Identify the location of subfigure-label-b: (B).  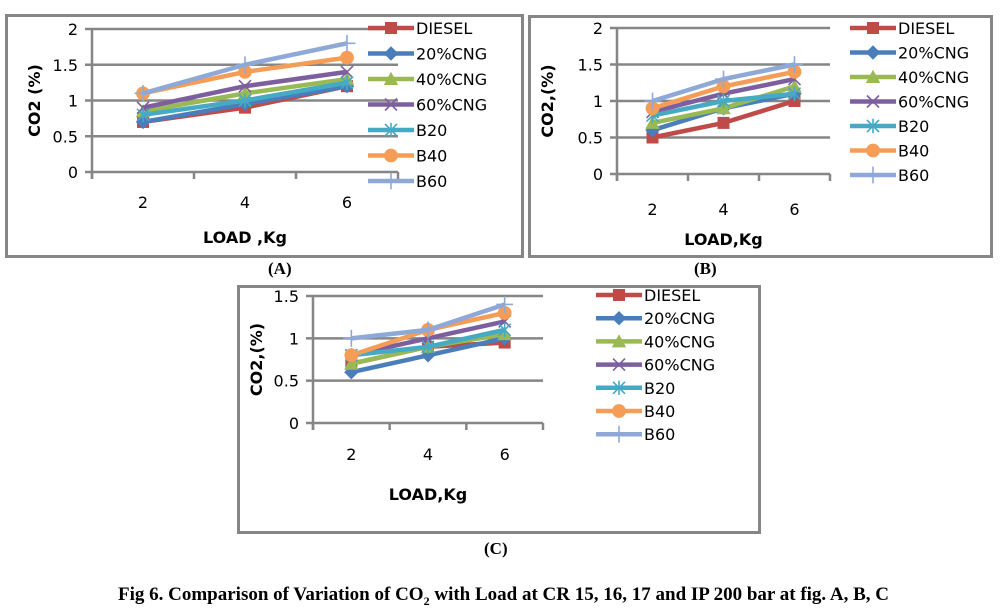
(705, 268).